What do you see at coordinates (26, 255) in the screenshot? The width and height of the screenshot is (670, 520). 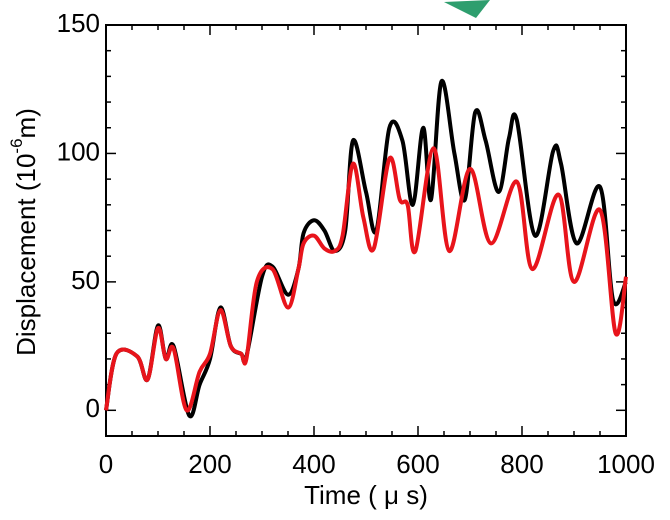 I see `y-label-main: Displacement (10` at bounding box center [26, 255].